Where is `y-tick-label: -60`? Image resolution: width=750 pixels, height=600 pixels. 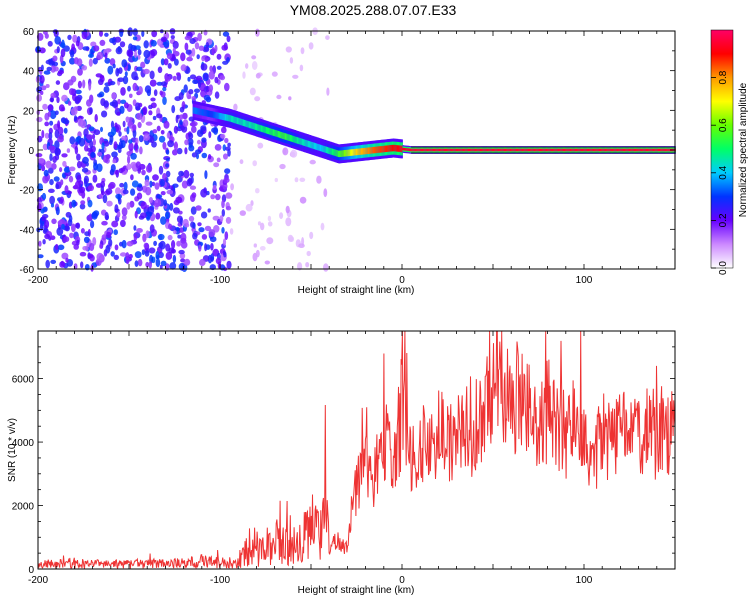 y-tick-label: -60 is located at coordinates (27, 270).